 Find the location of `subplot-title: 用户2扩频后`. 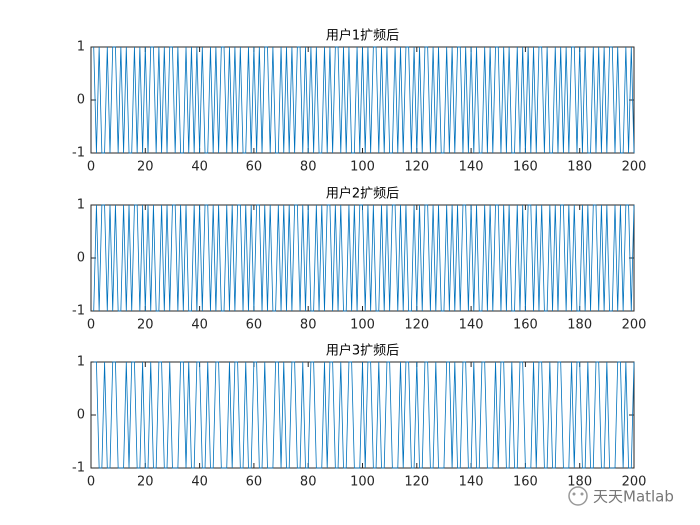

subplot-title: 用户2扩频后 is located at coordinates (362, 194).